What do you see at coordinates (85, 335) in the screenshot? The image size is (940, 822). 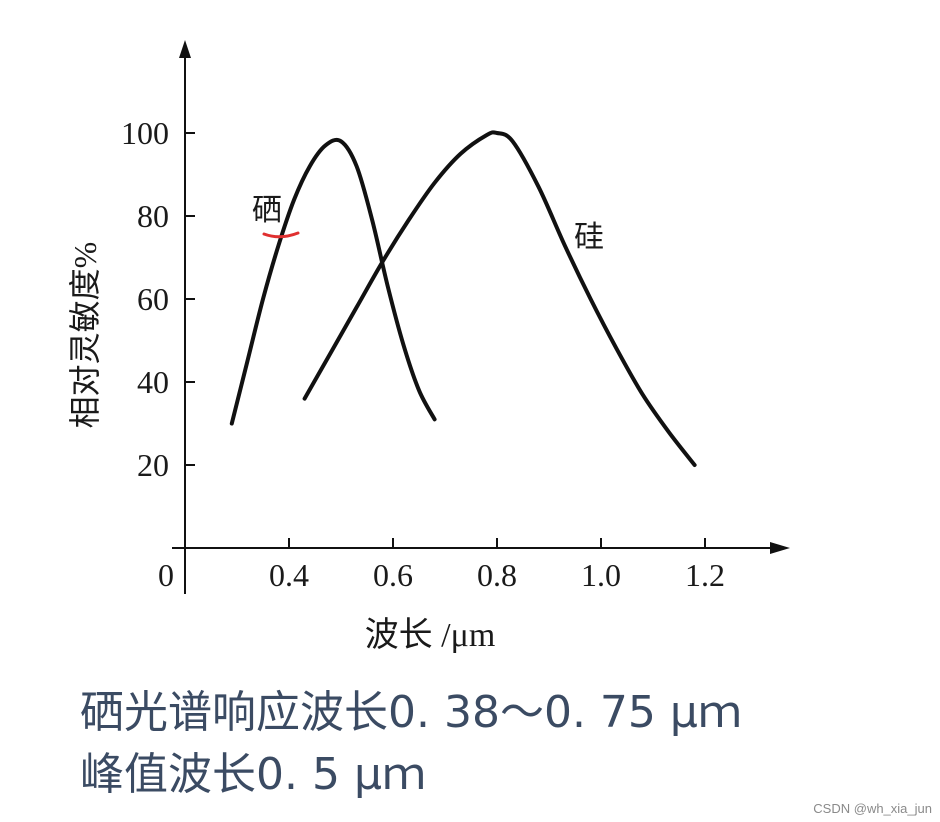 I see `y-axis-title: 相对灵敏度%` at bounding box center [85, 335].